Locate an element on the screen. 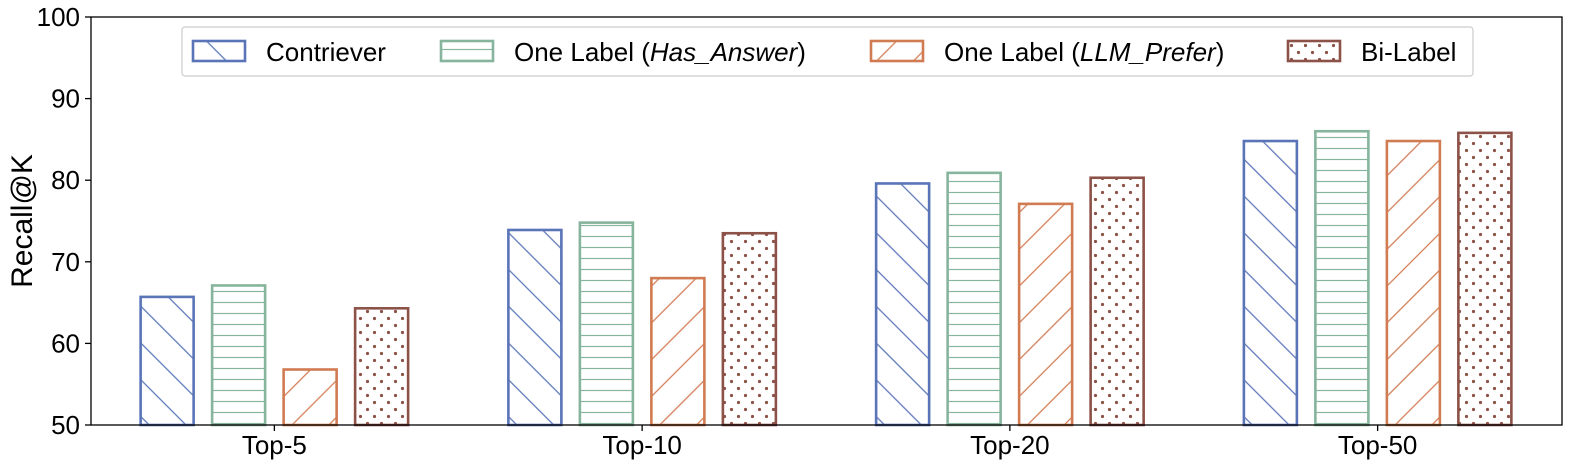 The height and width of the screenshot is (473, 1594). legend-frame is located at coordinates (827, 51).